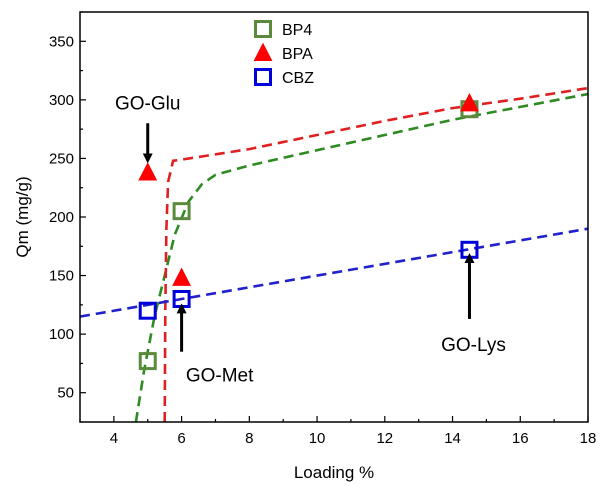 This screenshot has width=599, height=486. I want to click on x-tick-label: 16, so click(520, 438).